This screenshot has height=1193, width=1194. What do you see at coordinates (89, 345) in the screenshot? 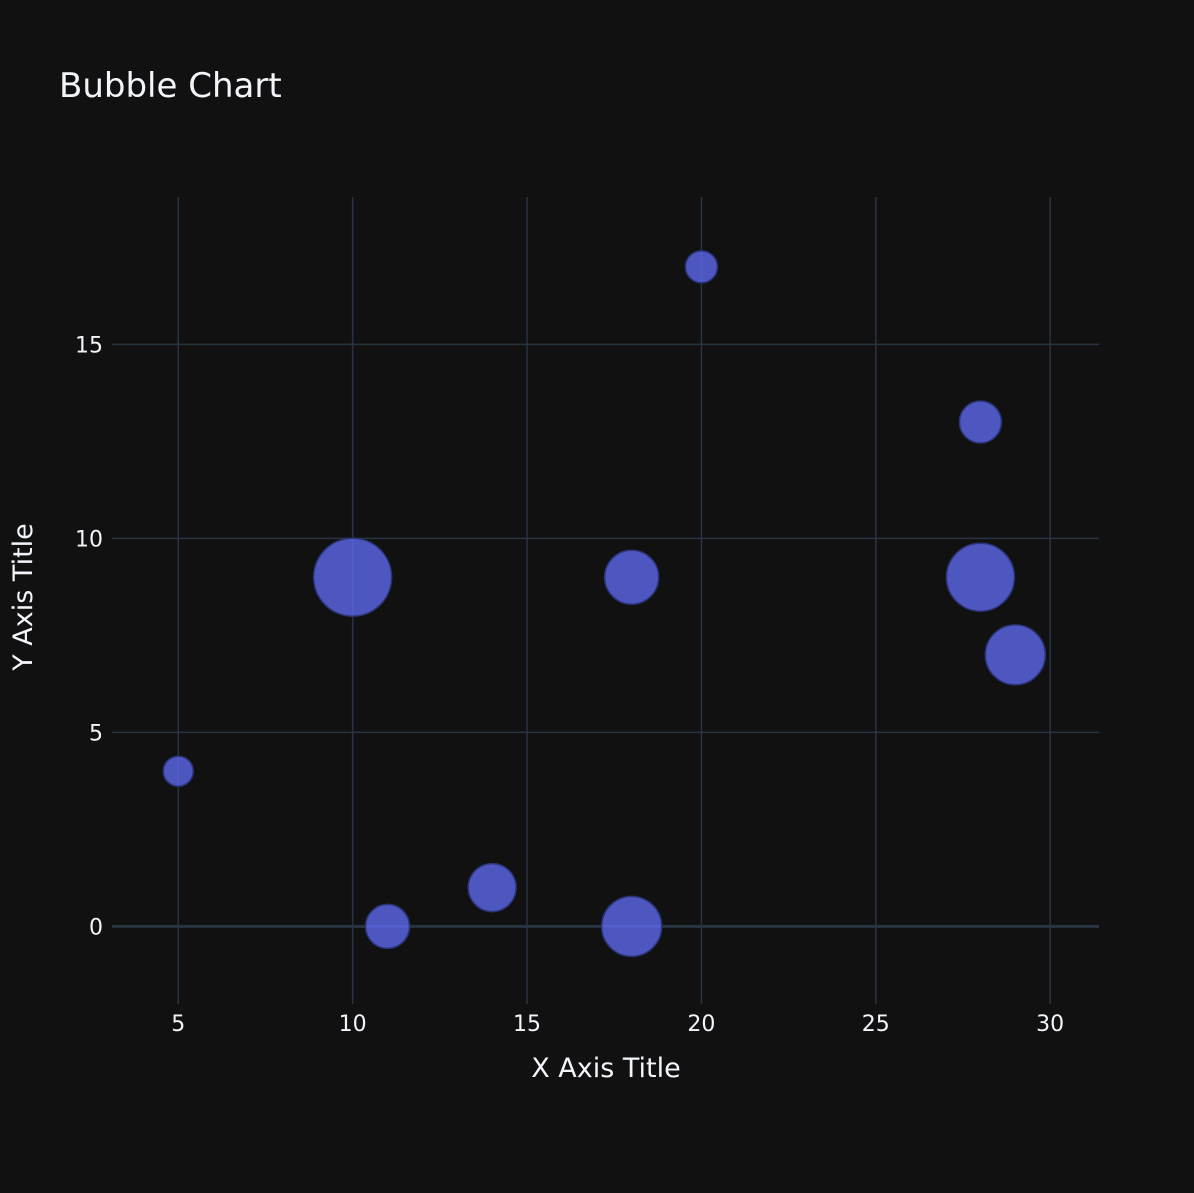
I see `y-tick-label: 15` at bounding box center [89, 345].